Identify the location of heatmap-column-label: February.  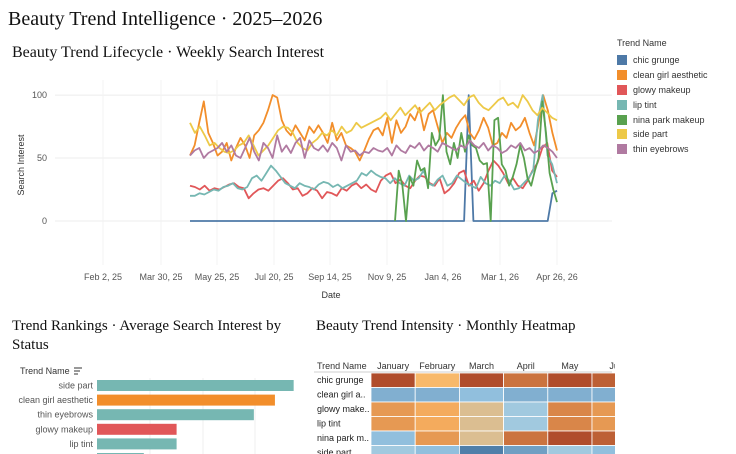
(437, 366).